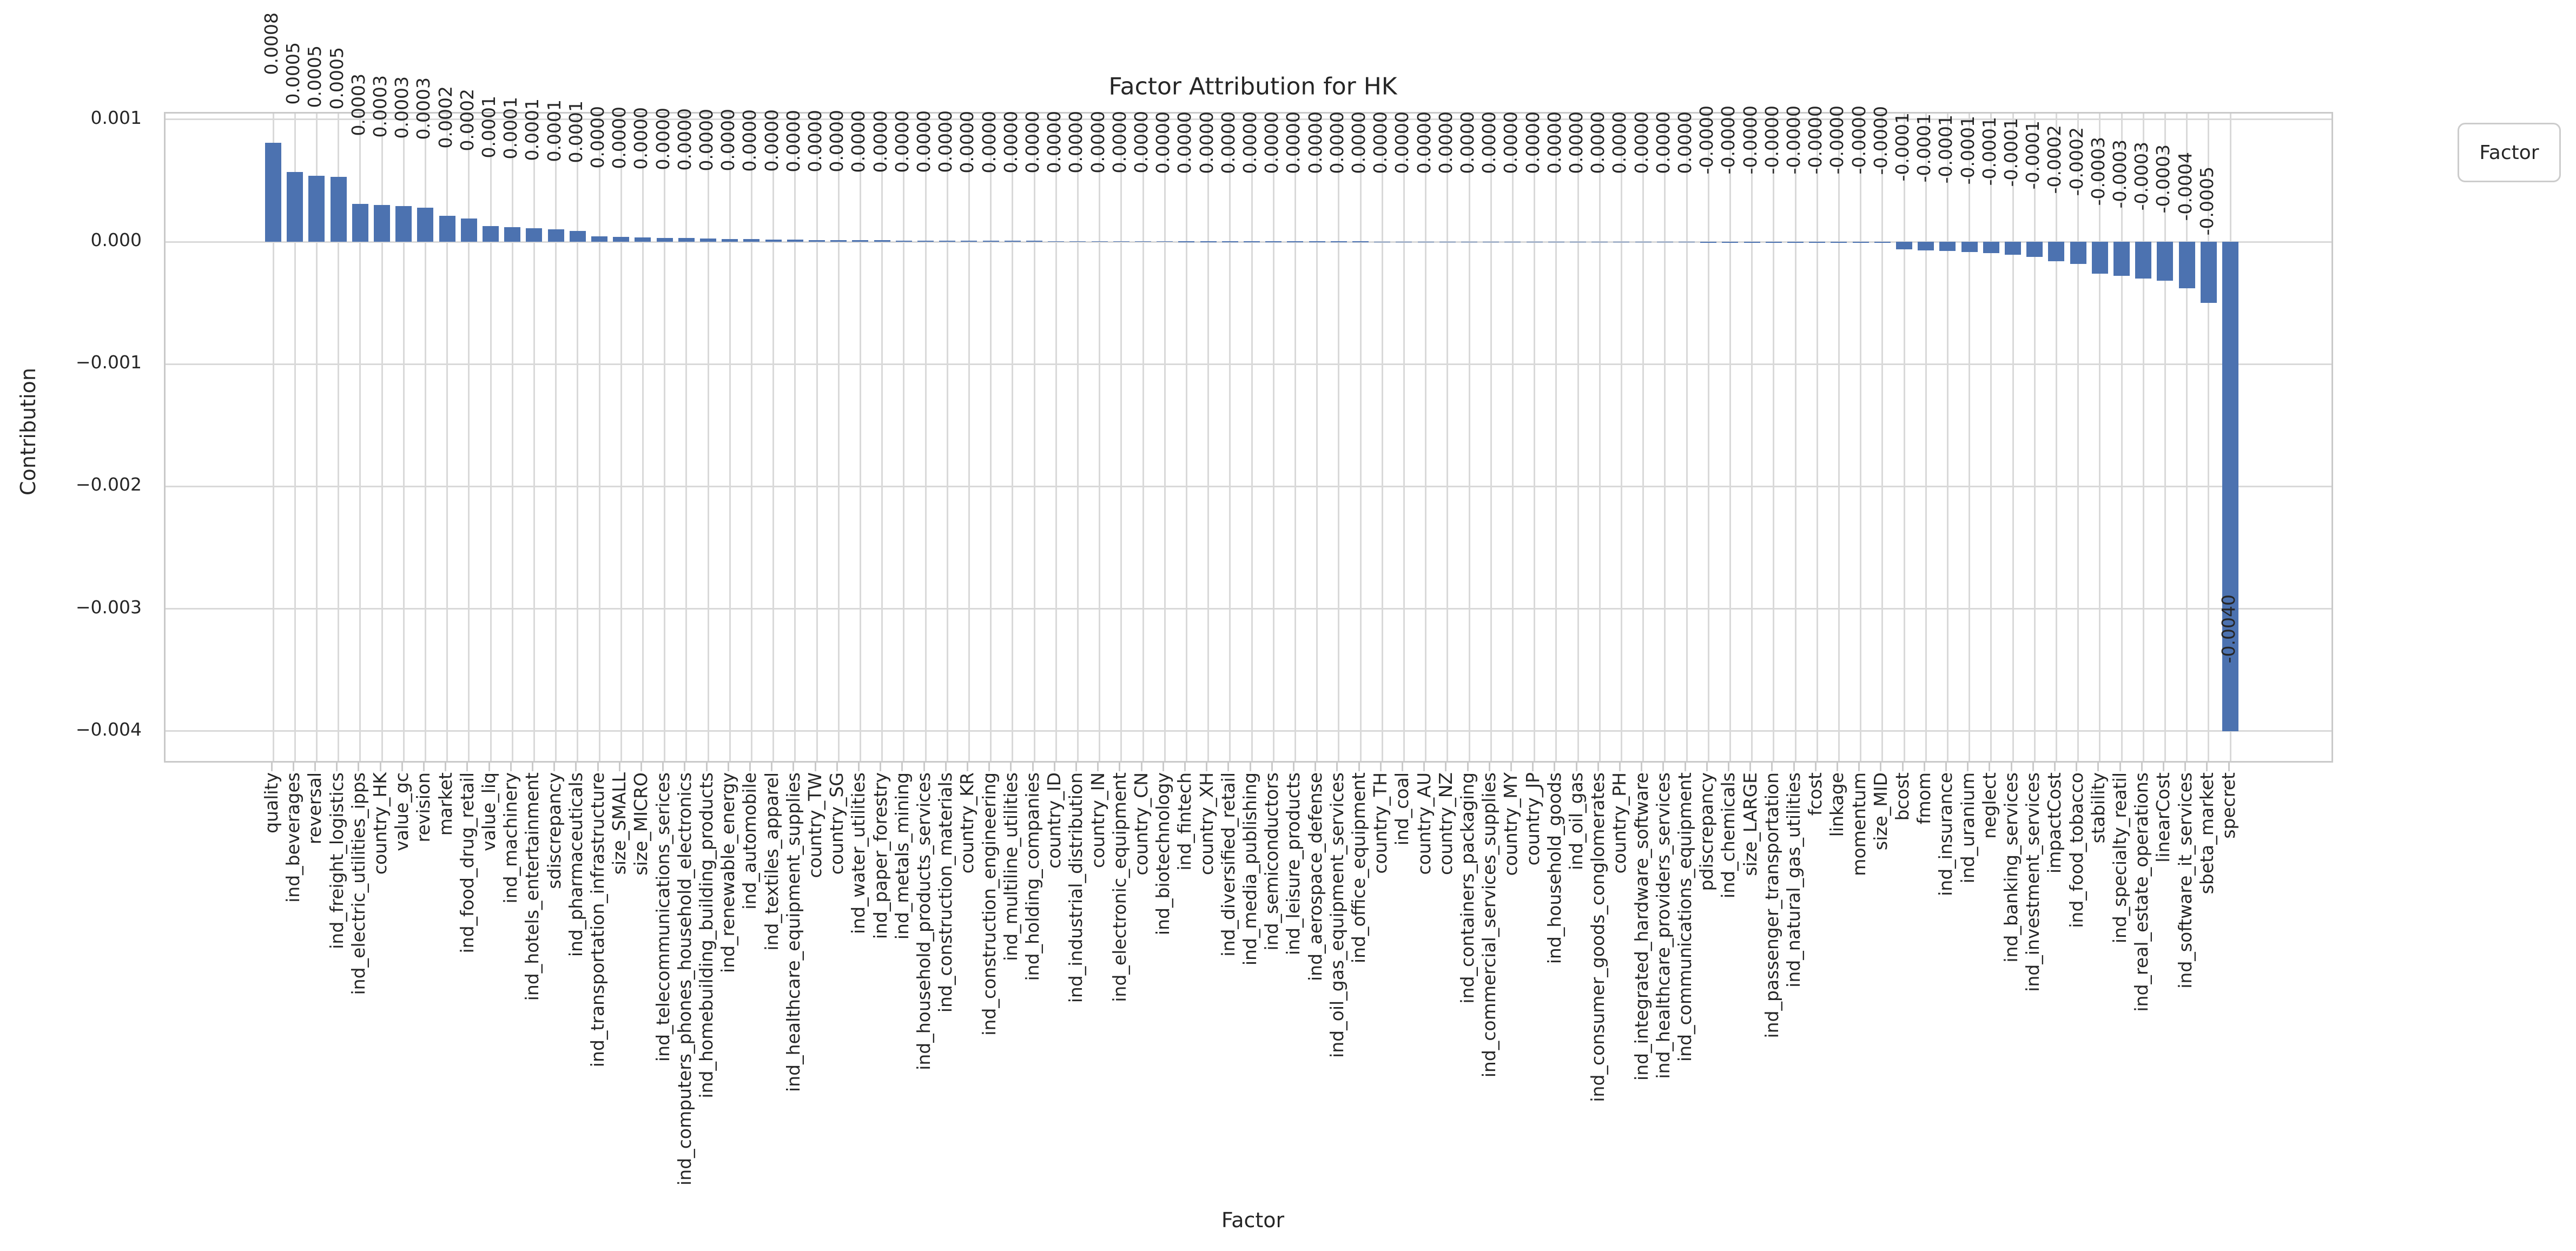  I want to click on x-tick-label: ind_fintech, so click(1184, 821).